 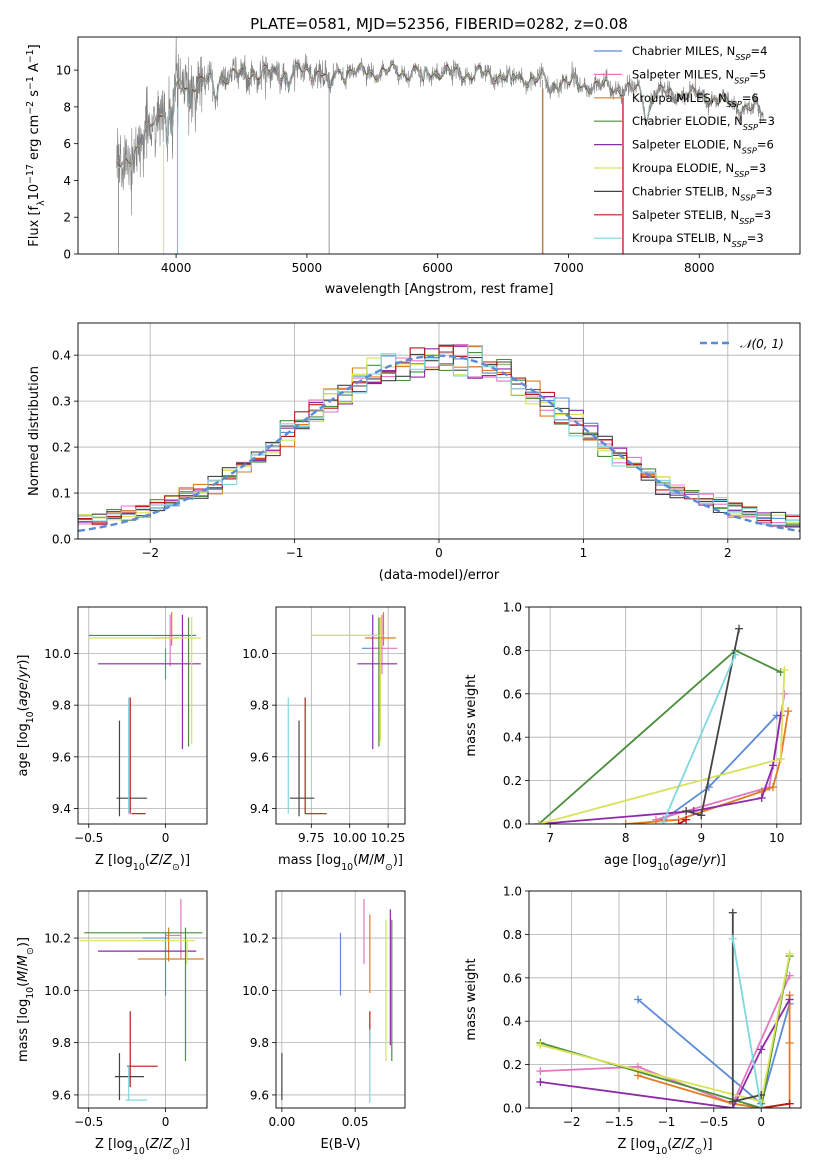 What do you see at coordinates (67, 107) in the screenshot?
I see `y-tick-label: 8` at bounding box center [67, 107].